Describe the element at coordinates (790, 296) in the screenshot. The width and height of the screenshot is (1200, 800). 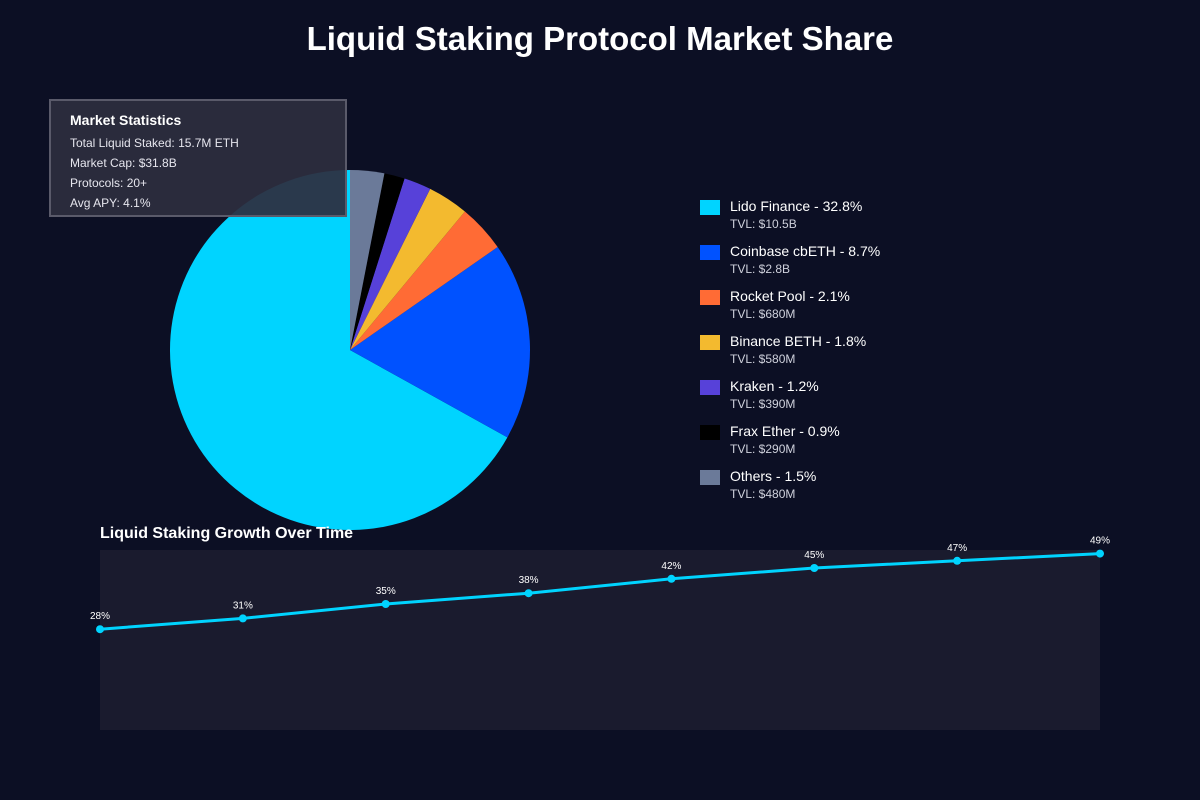
I see `legend-label-rocket-pool: Rocket Pool - 2.1%` at that location.